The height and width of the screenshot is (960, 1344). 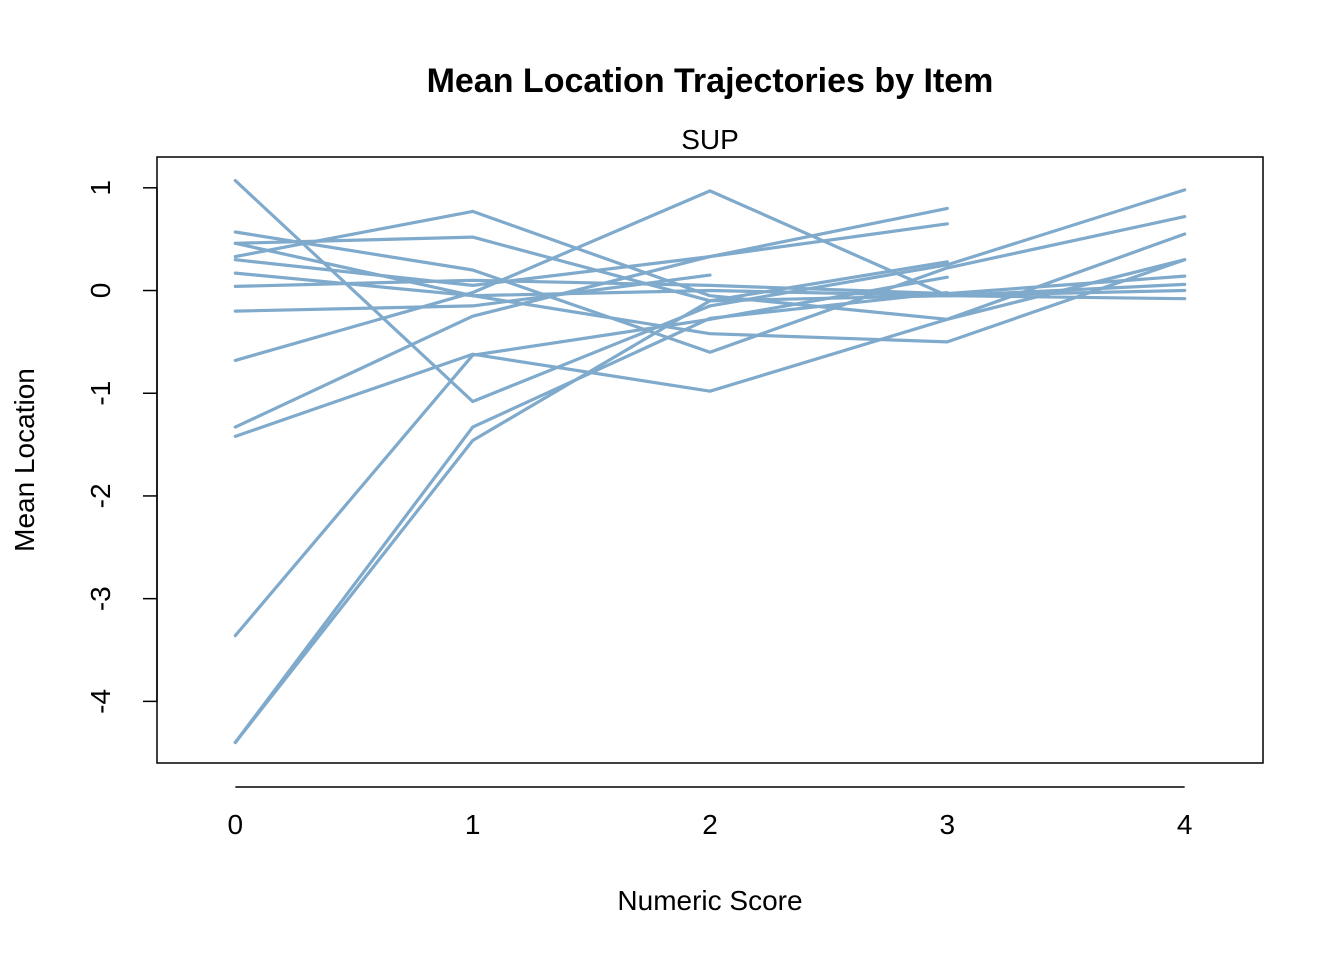 What do you see at coordinates (24, 460) in the screenshot?
I see `y-axis-label: Mean Location` at bounding box center [24, 460].